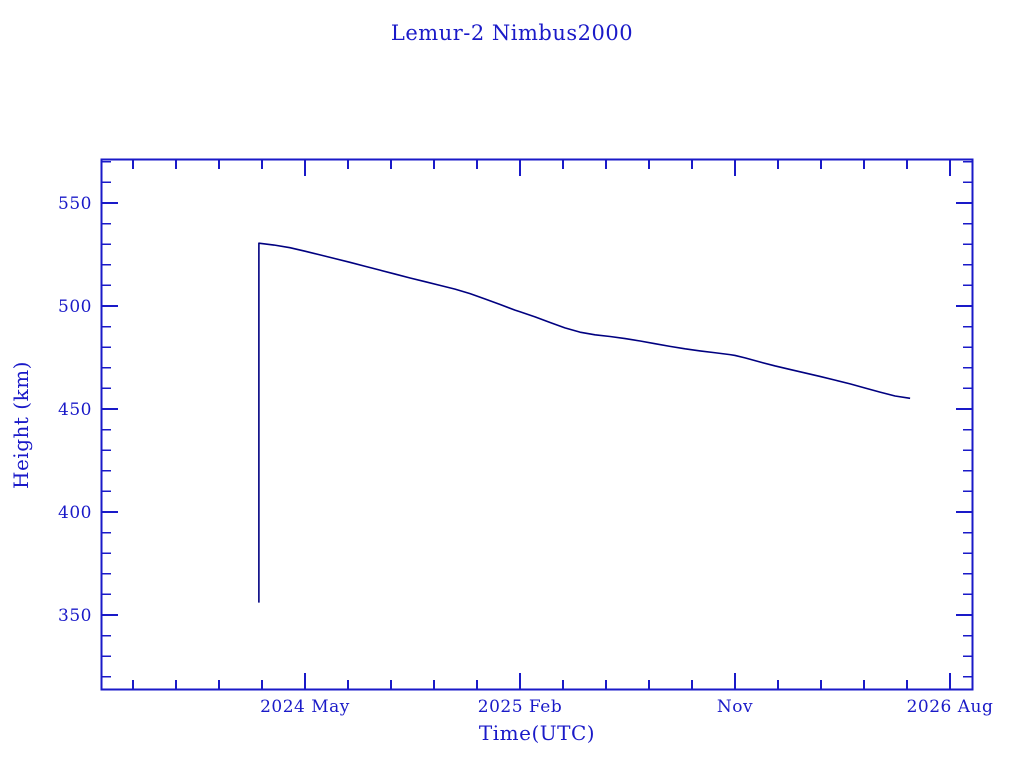 The image size is (1024, 768). I want to click on x-tick-label-2026-aug: 2026 Aug, so click(950, 707).